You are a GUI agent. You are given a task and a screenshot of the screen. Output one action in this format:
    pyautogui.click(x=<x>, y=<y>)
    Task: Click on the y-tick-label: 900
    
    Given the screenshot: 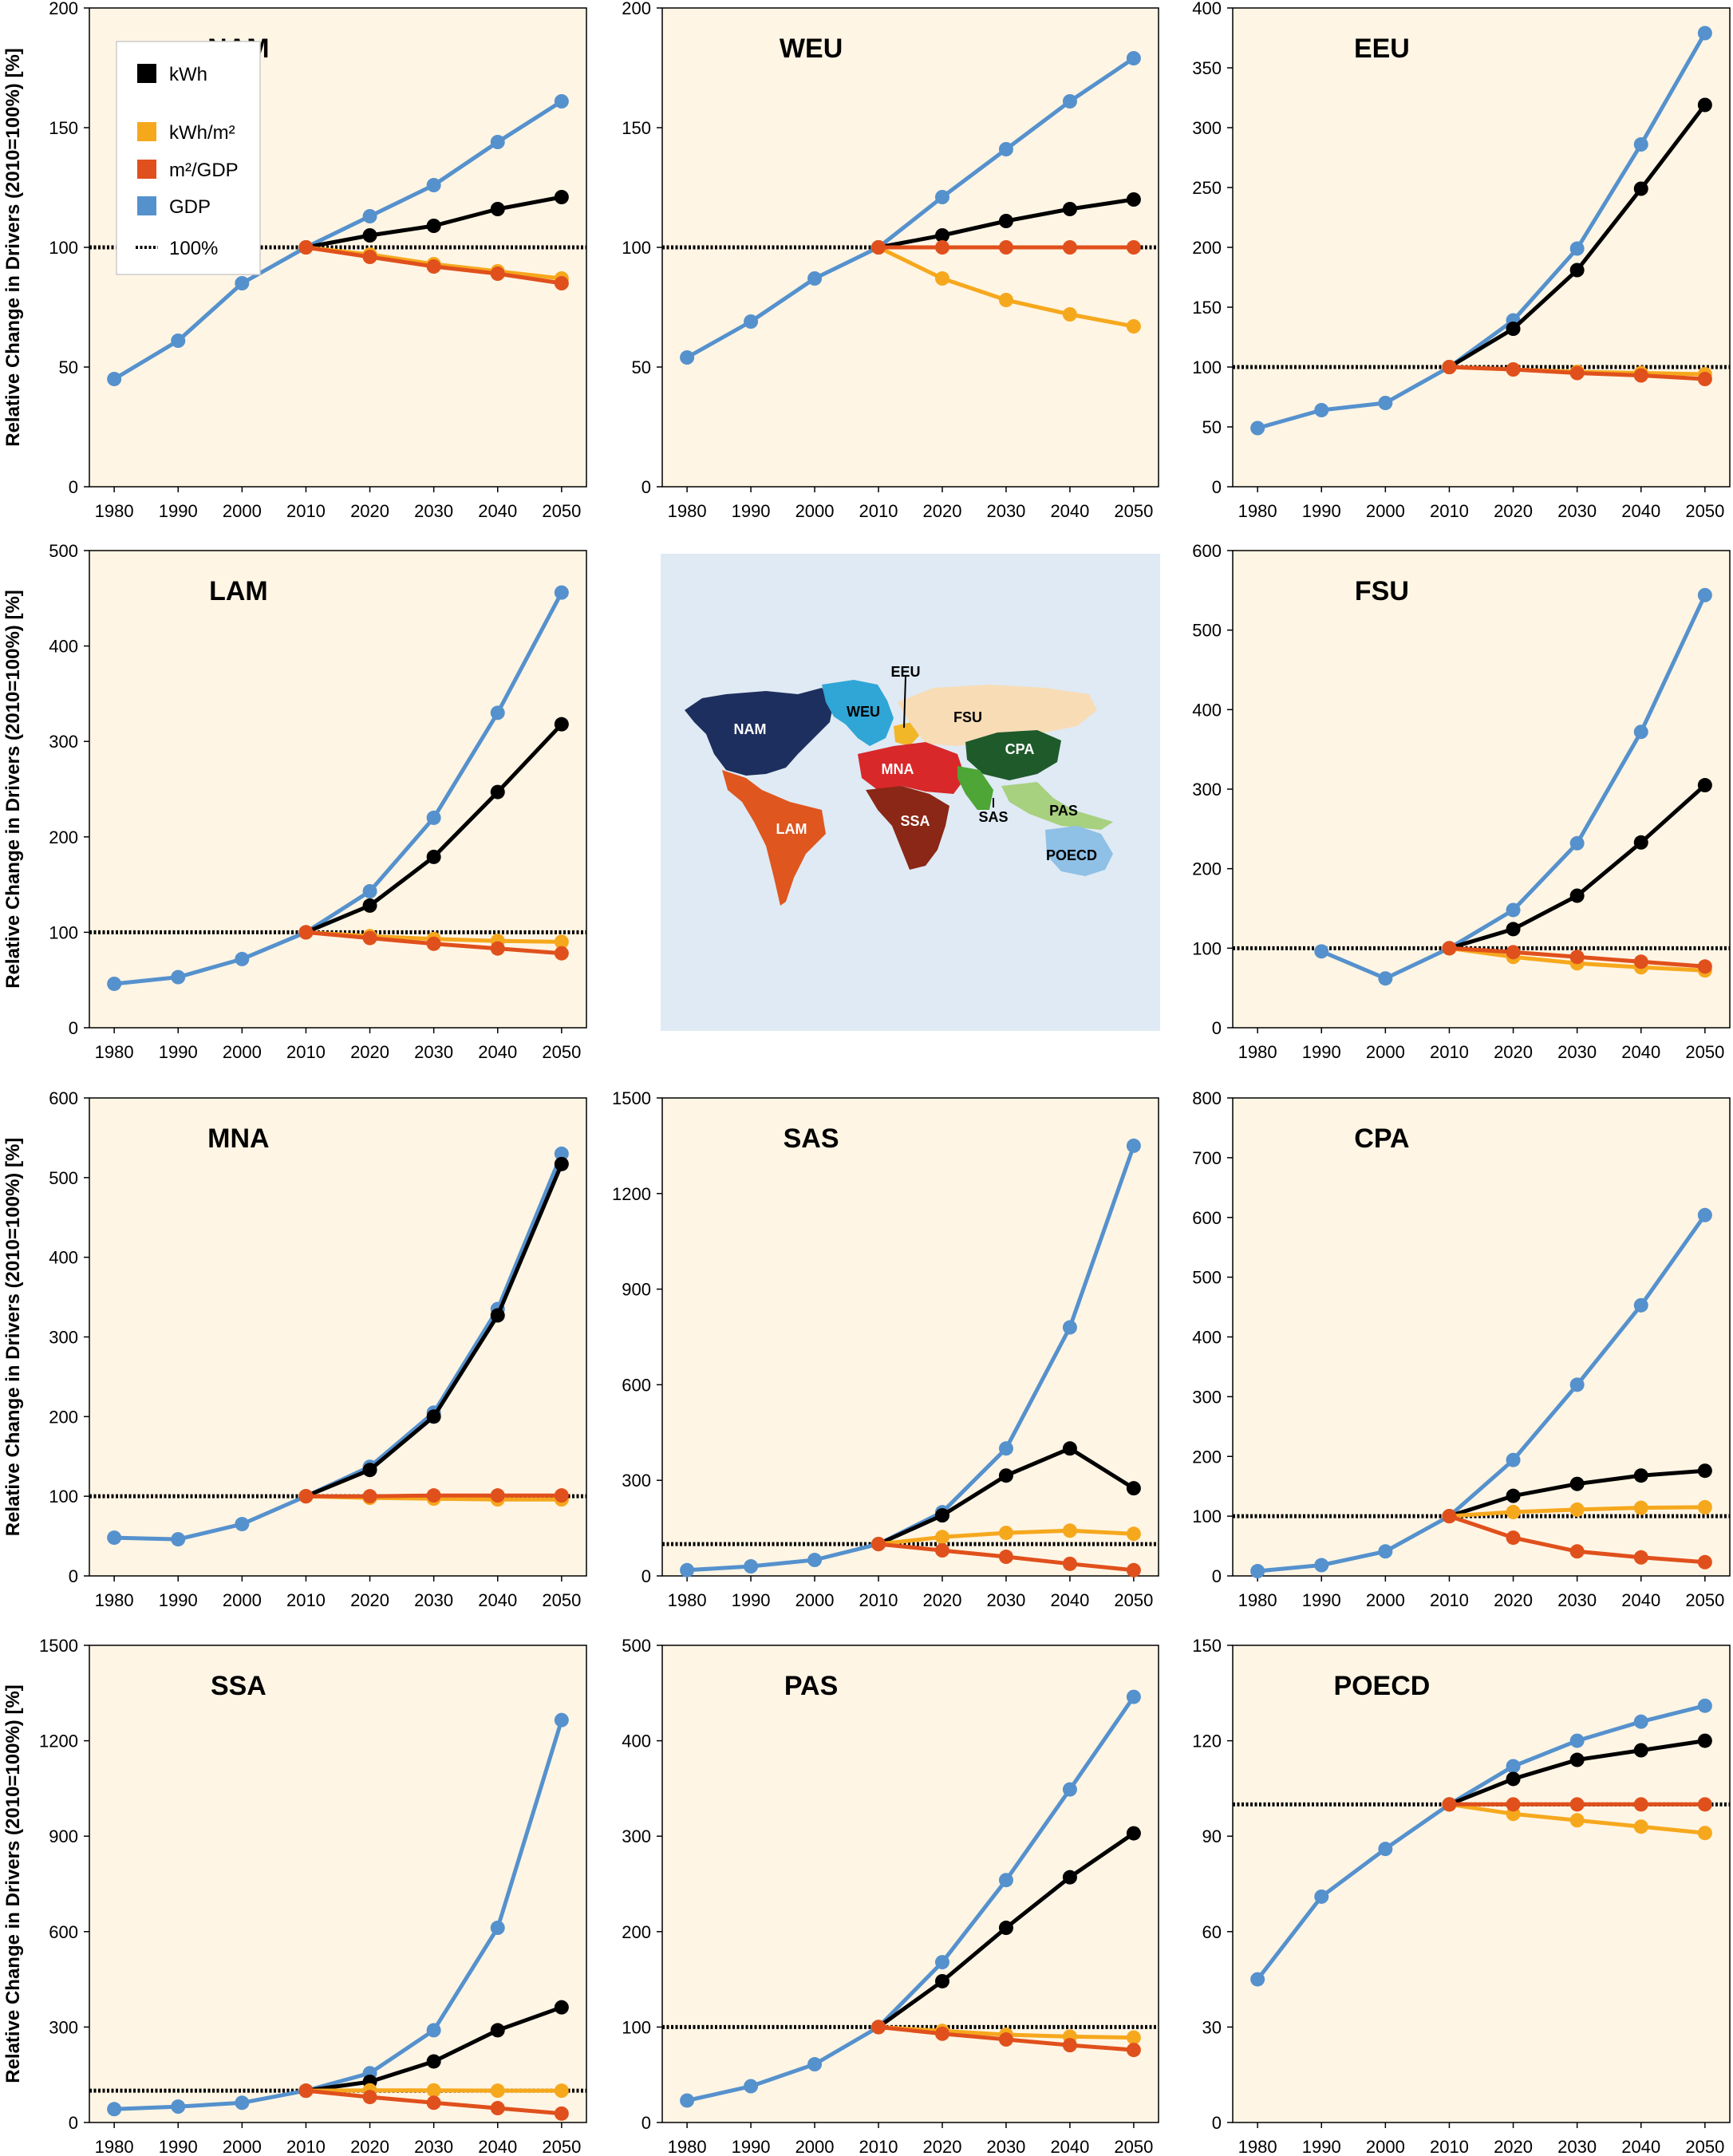 What is the action you would take?
    pyautogui.click(x=63, y=1836)
    